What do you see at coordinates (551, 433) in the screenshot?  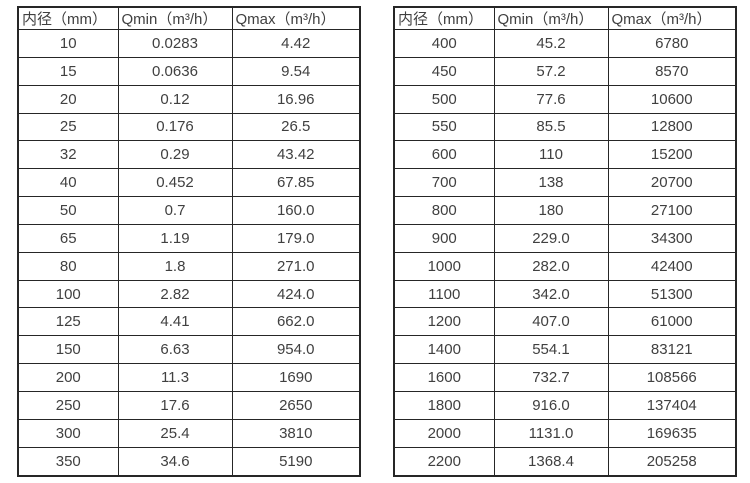 I see `table-cell: 1131.0` at bounding box center [551, 433].